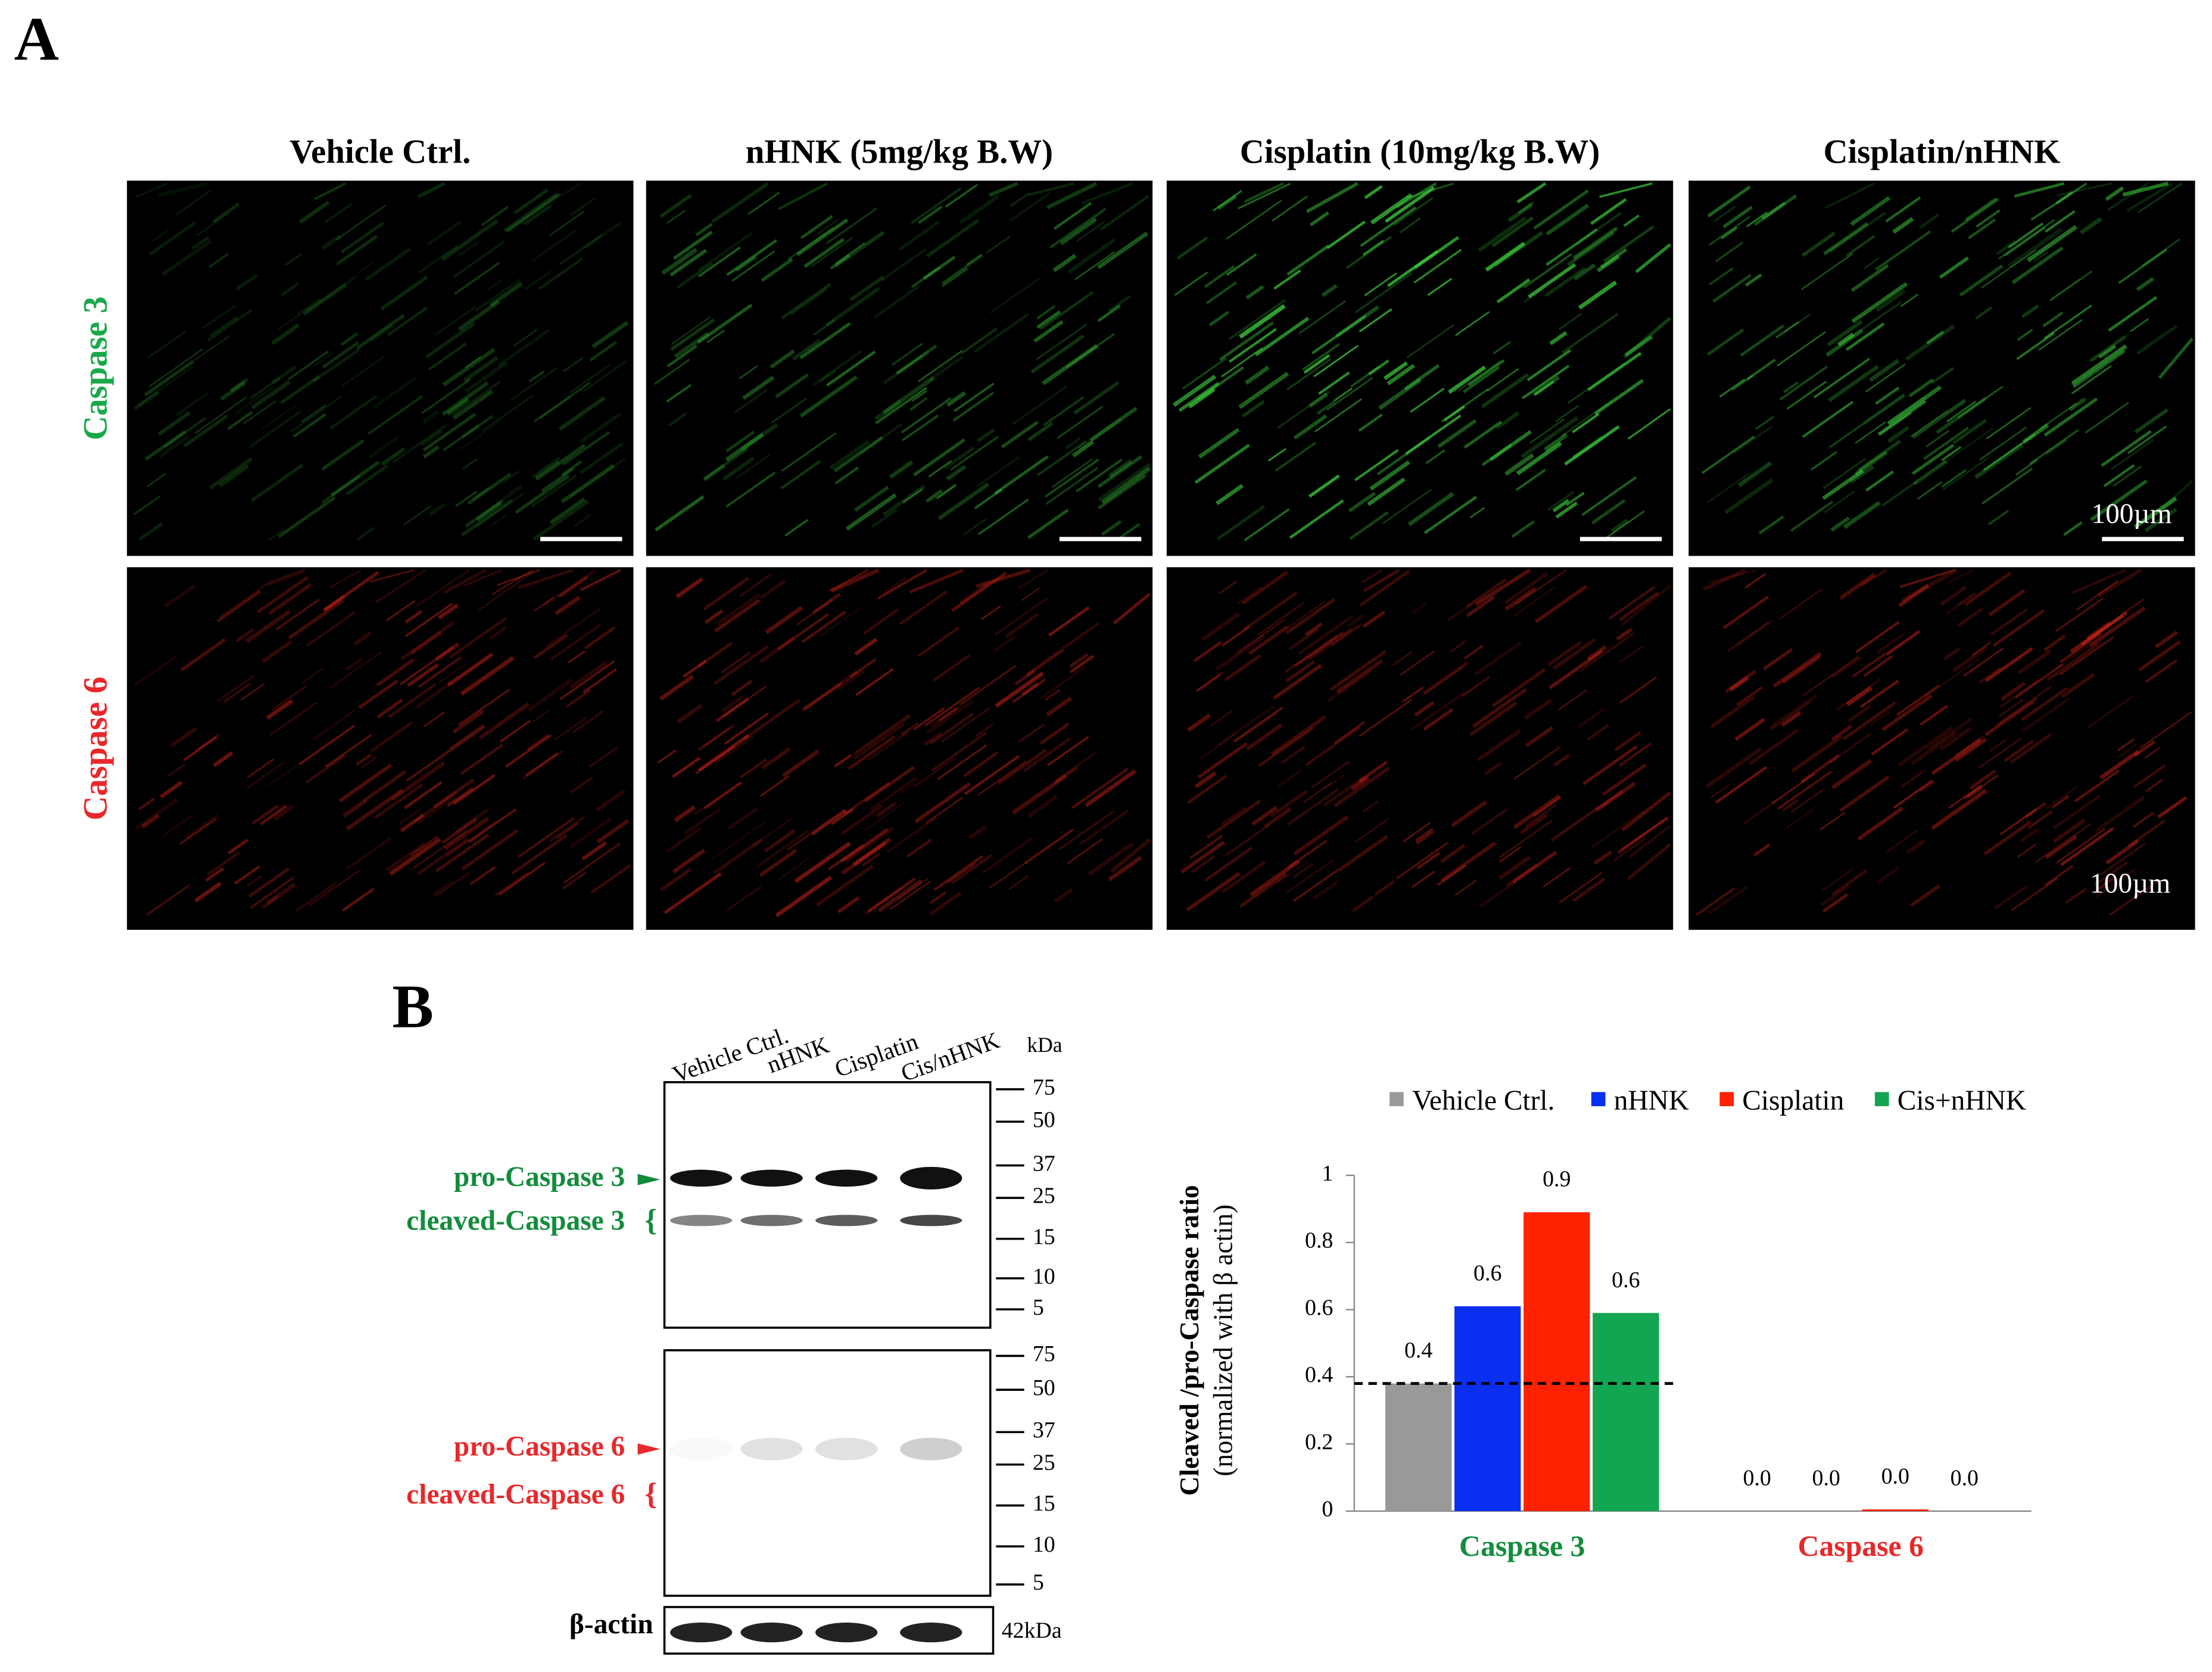 This screenshot has height=1672, width=2212. I want to click on y-axis-label: (normalized with β actin), so click(1223, 1340).